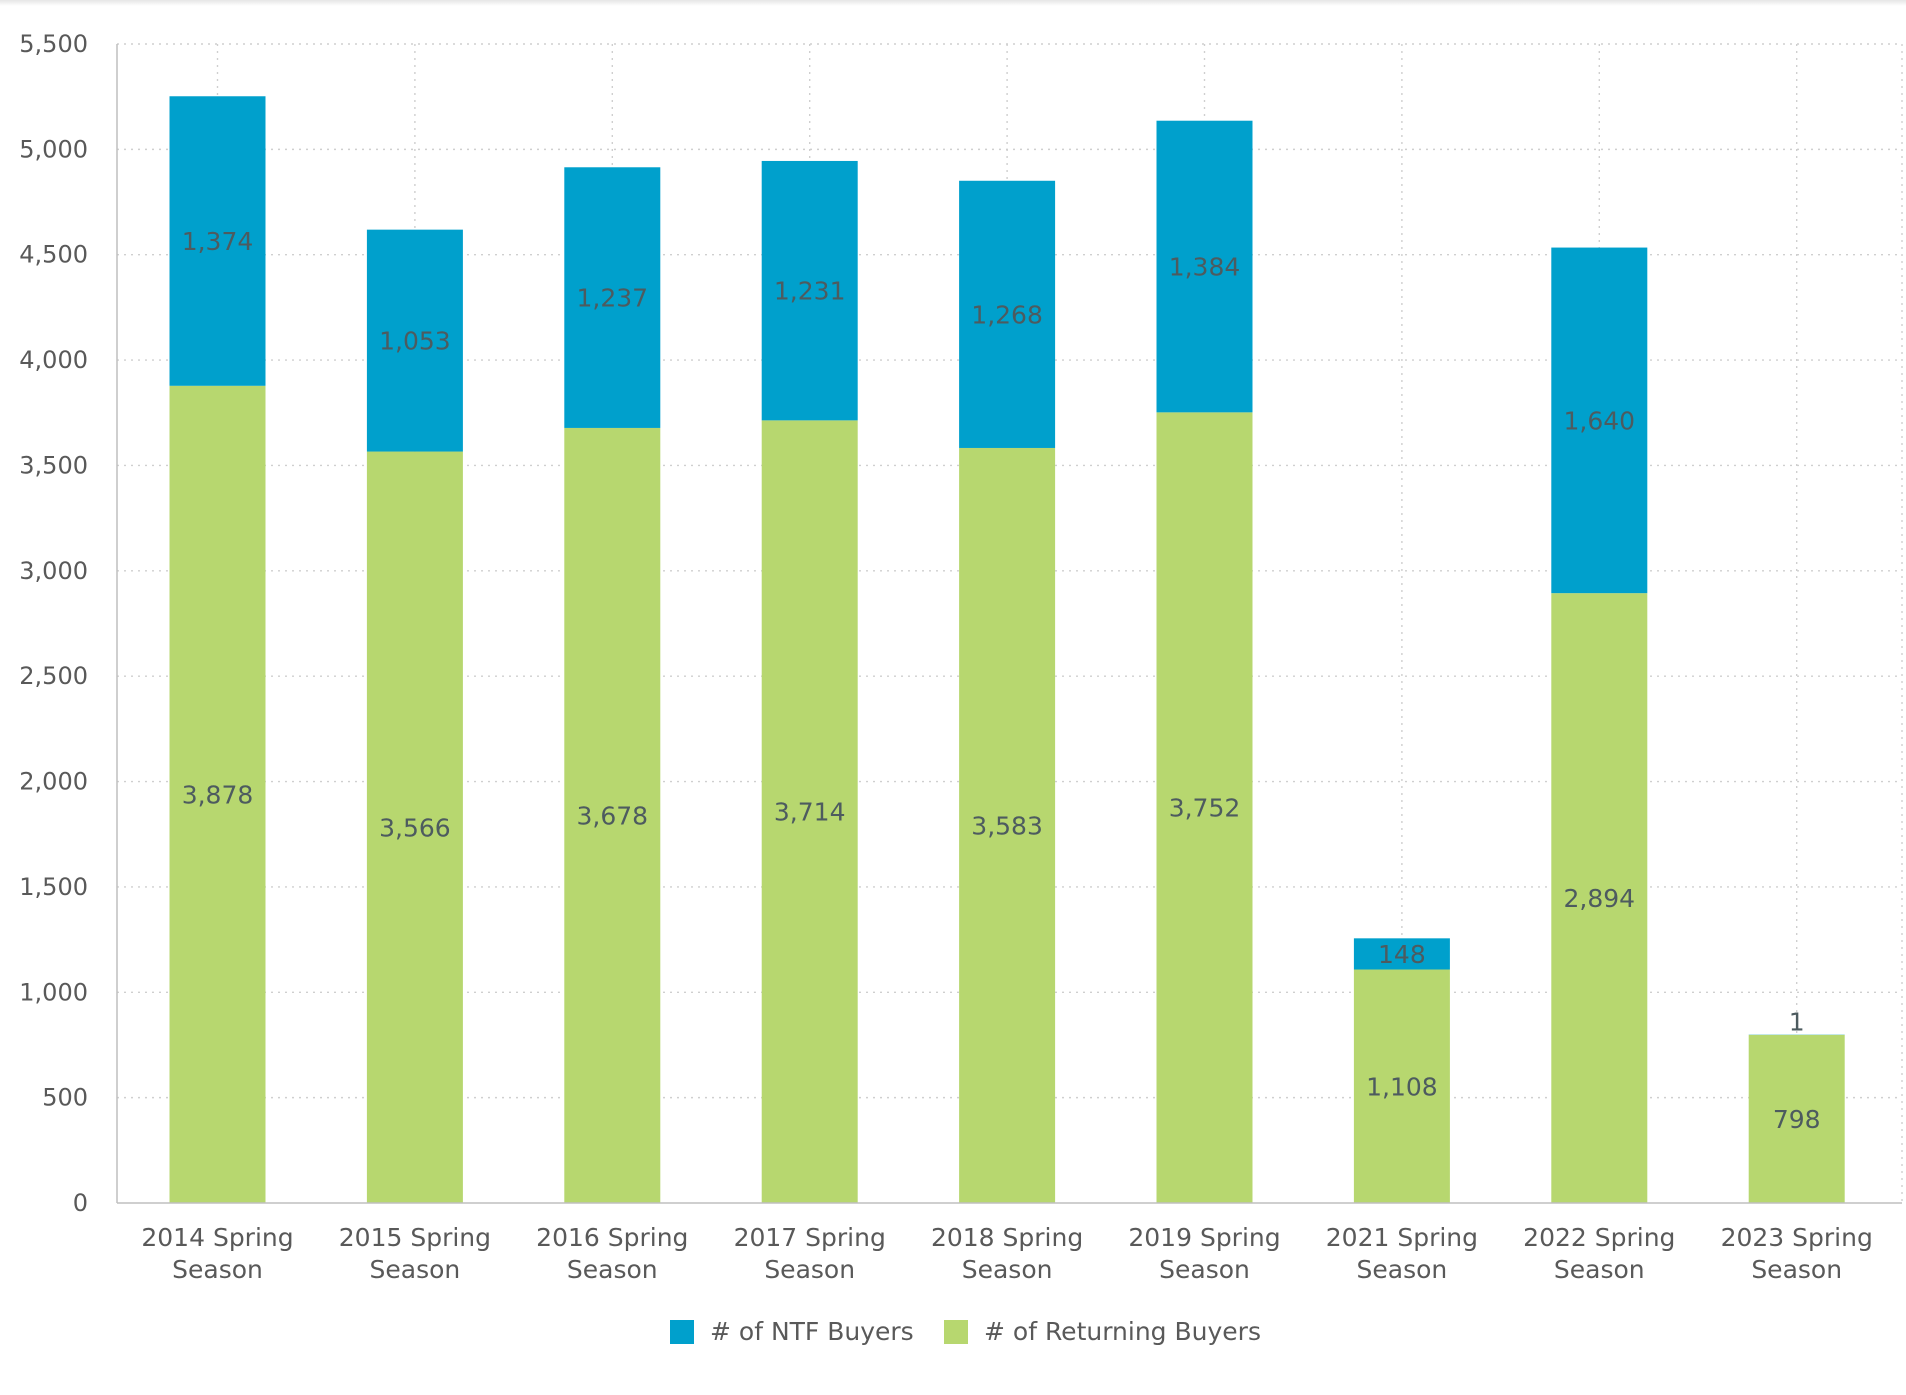 Image resolution: width=1906 pixels, height=1395 pixels. What do you see at coordinates (810, 812) in the screenshot?
I see `data-label-returning: 3,714` at bounding box center [810, 812].